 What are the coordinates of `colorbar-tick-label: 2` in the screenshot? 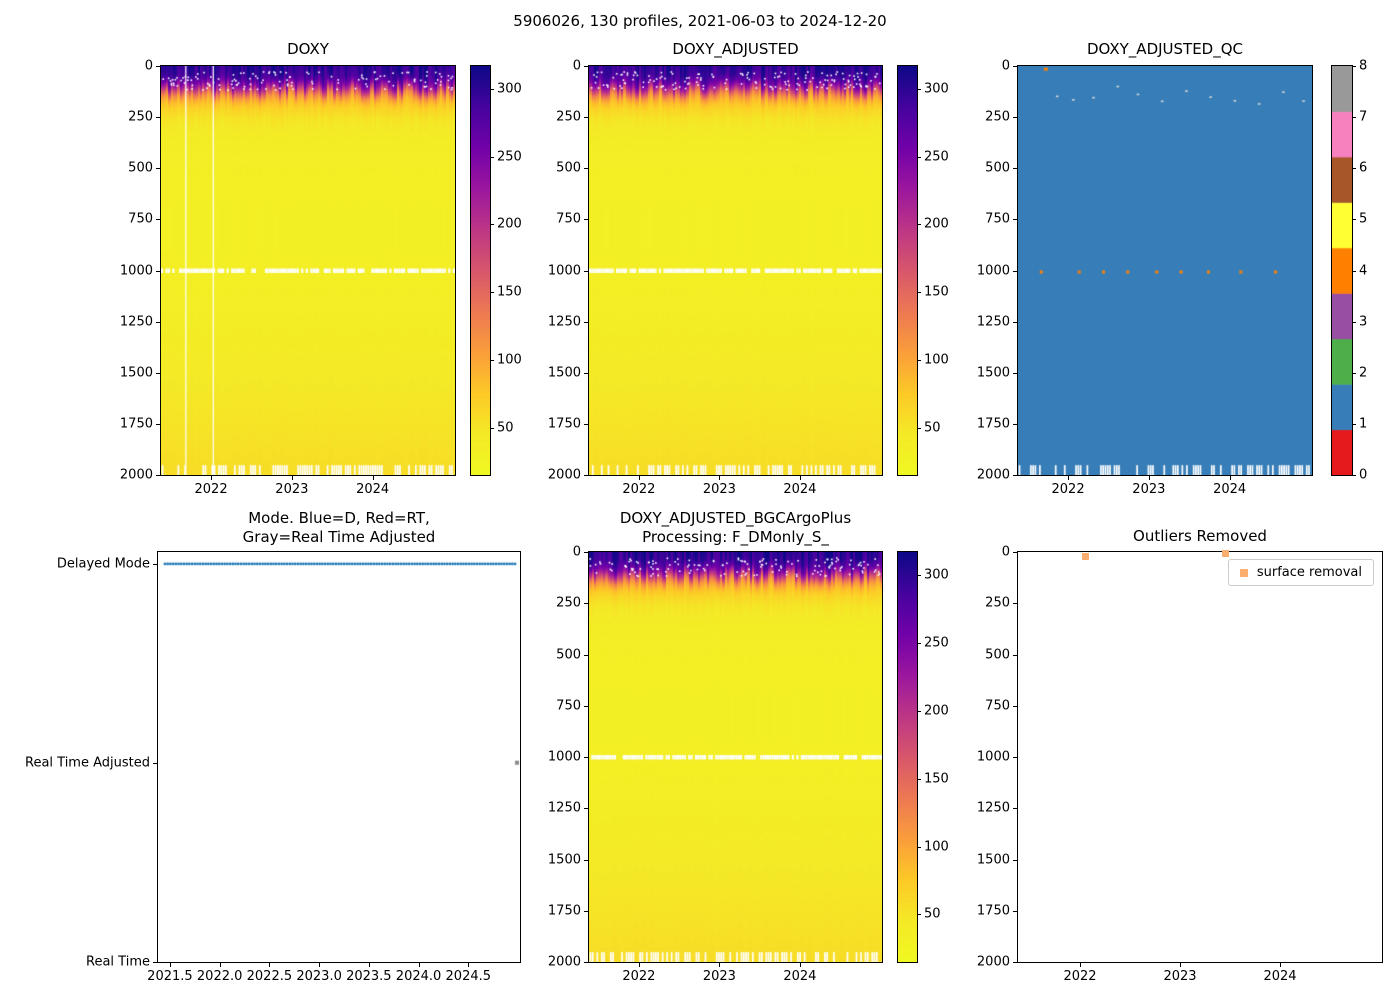 It's located at (1363, 373).